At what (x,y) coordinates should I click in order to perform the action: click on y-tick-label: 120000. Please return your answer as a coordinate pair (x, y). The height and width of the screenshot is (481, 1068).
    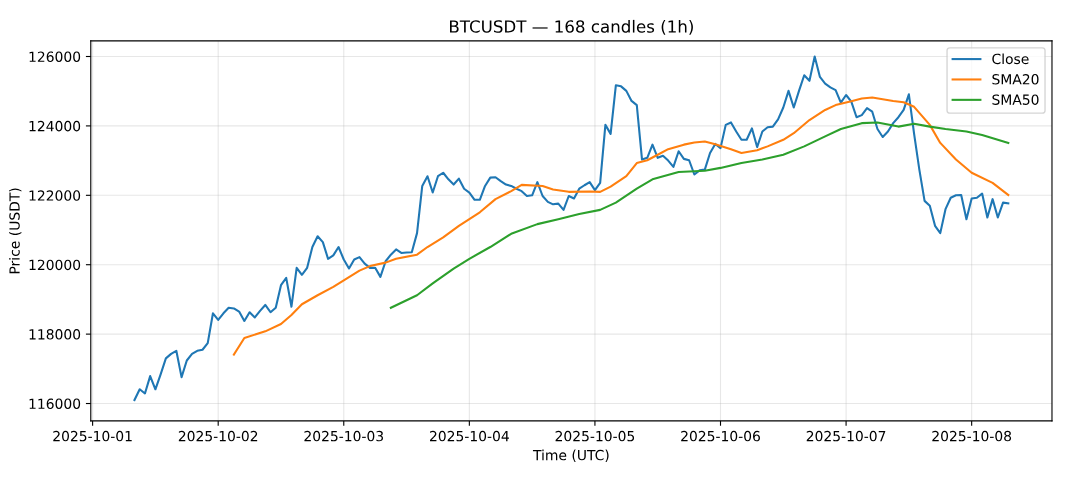
    Looking at the image, I should click on (55, 265).